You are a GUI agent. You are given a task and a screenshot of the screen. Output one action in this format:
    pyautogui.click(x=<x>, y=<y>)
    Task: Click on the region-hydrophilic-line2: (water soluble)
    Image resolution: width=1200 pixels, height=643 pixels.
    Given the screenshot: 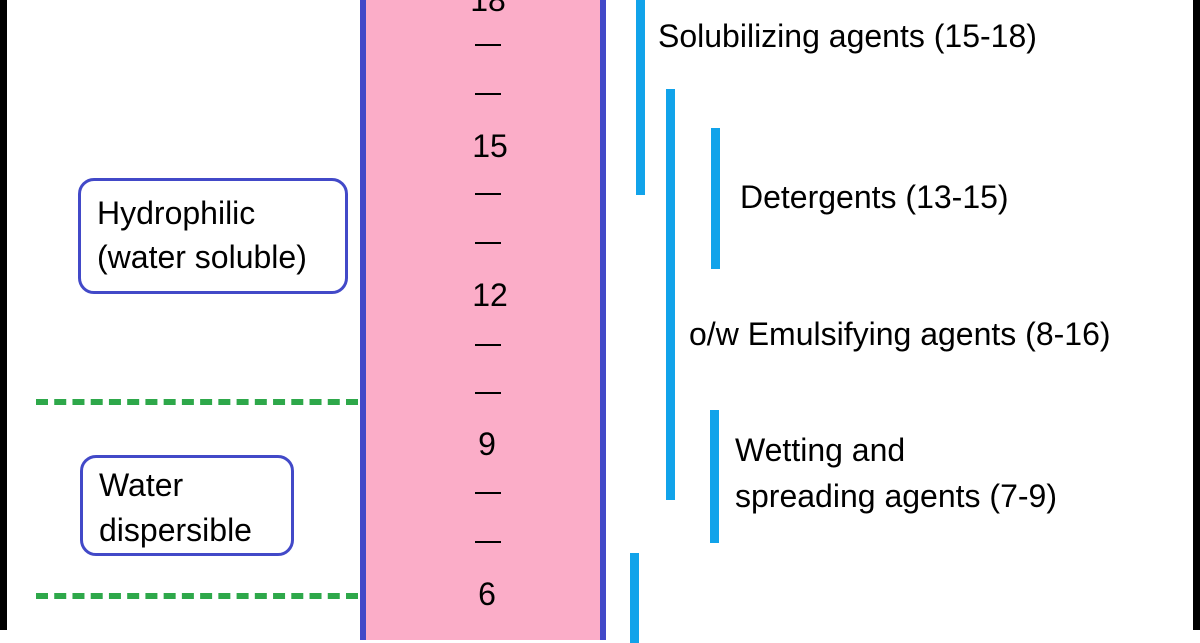 What is the action you would take?
    pyautogui.click(x=202, y=257)
    